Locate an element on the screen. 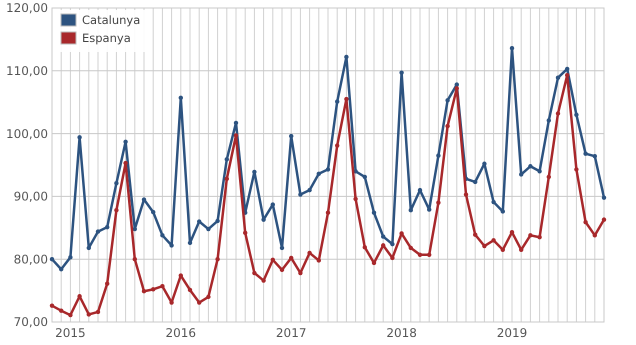  x-tick-label: 2018 is located at coordinates (401, 333).